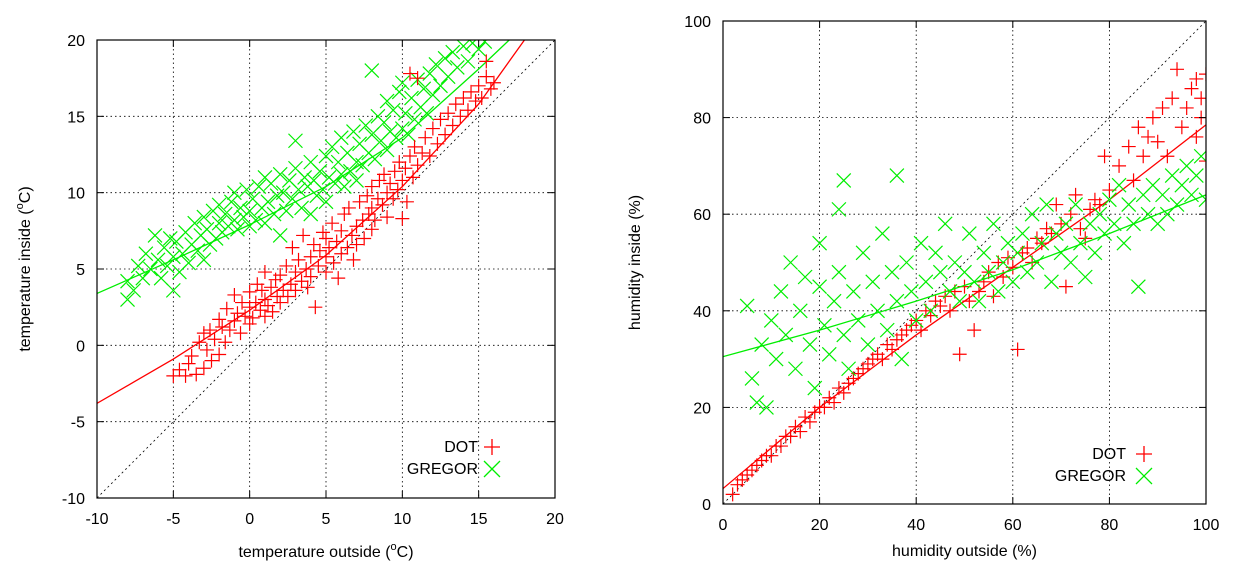 Image resolution: width=1234 pixels, height=575 pixels. I want to click on y-axis-label: temperature inside (oC), so click(24, 268).